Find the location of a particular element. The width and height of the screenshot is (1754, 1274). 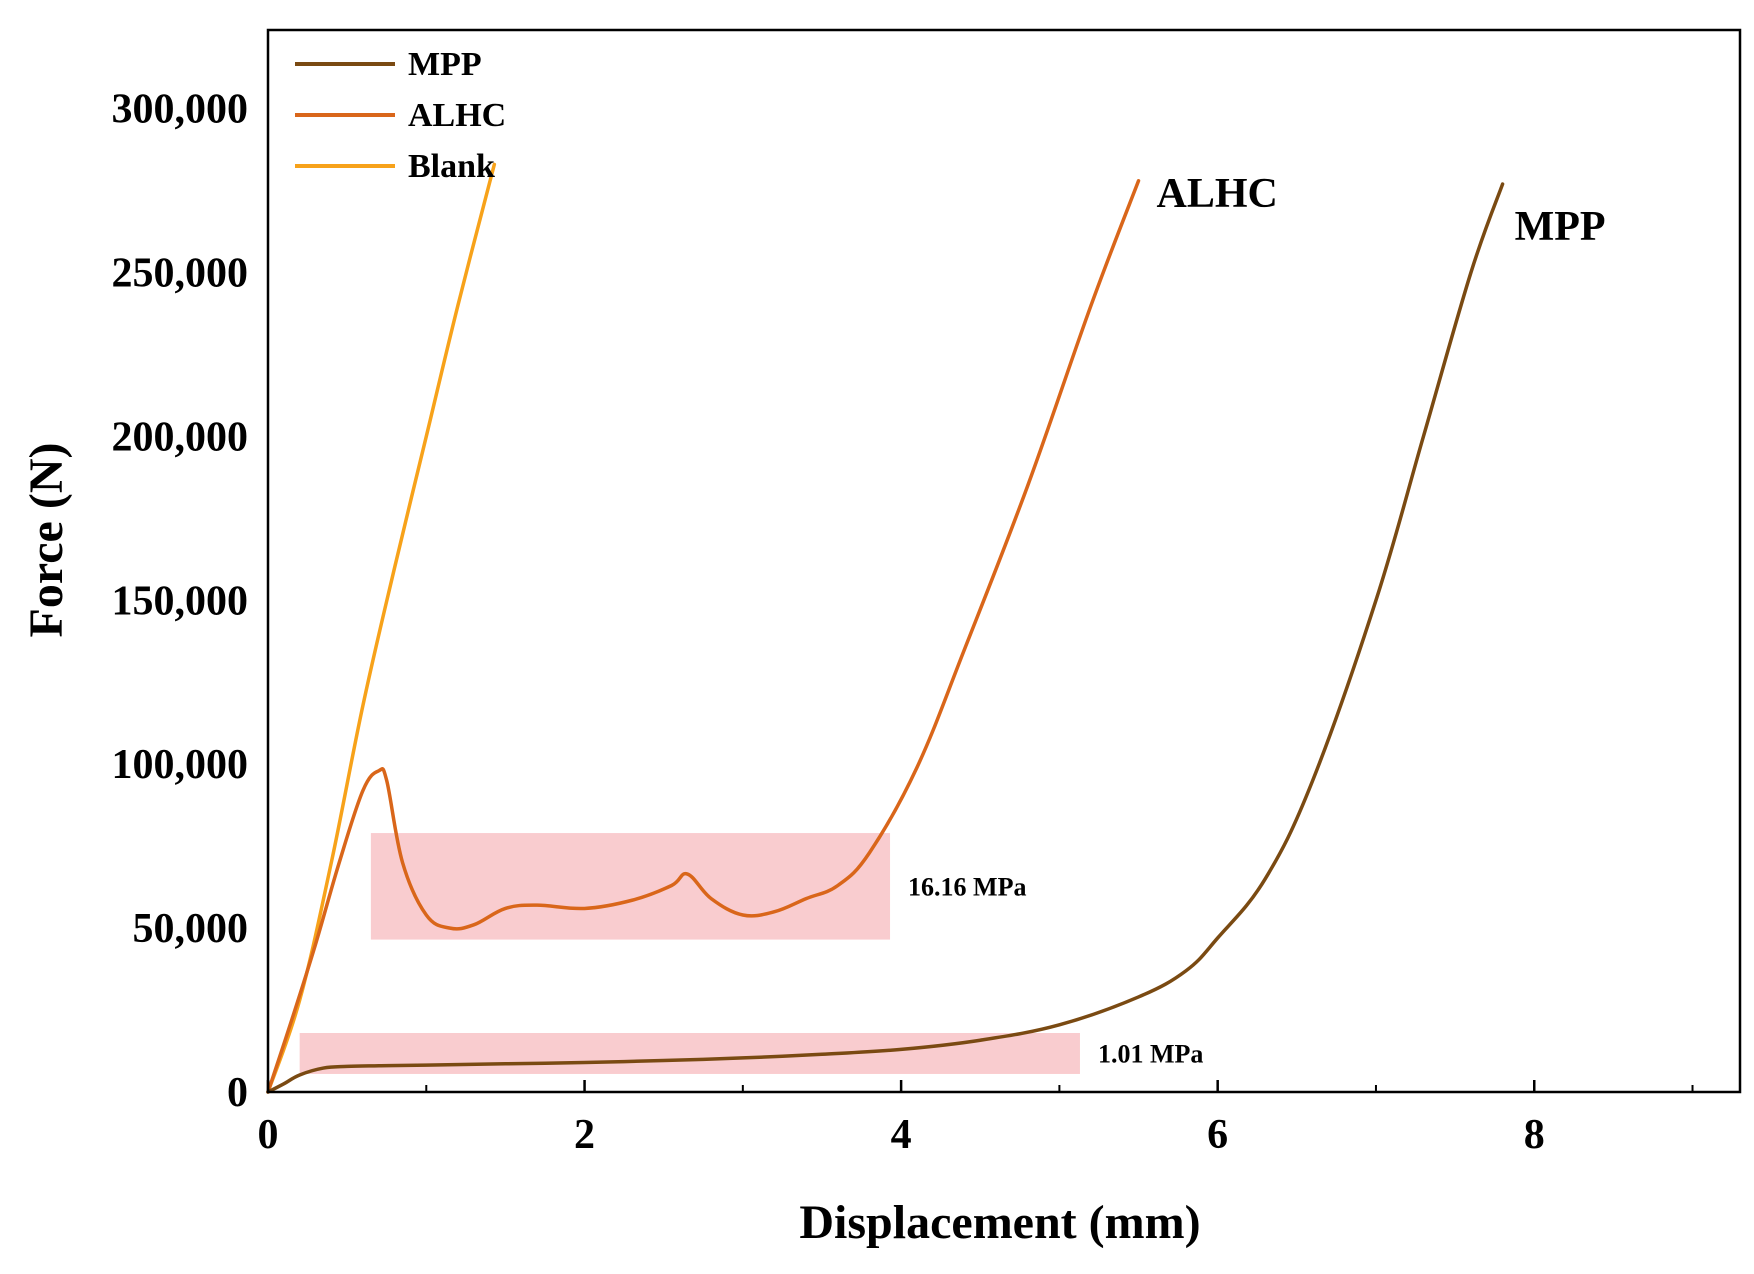

series-end-label-mpp: MPP is located at coordinates (1560, 227).